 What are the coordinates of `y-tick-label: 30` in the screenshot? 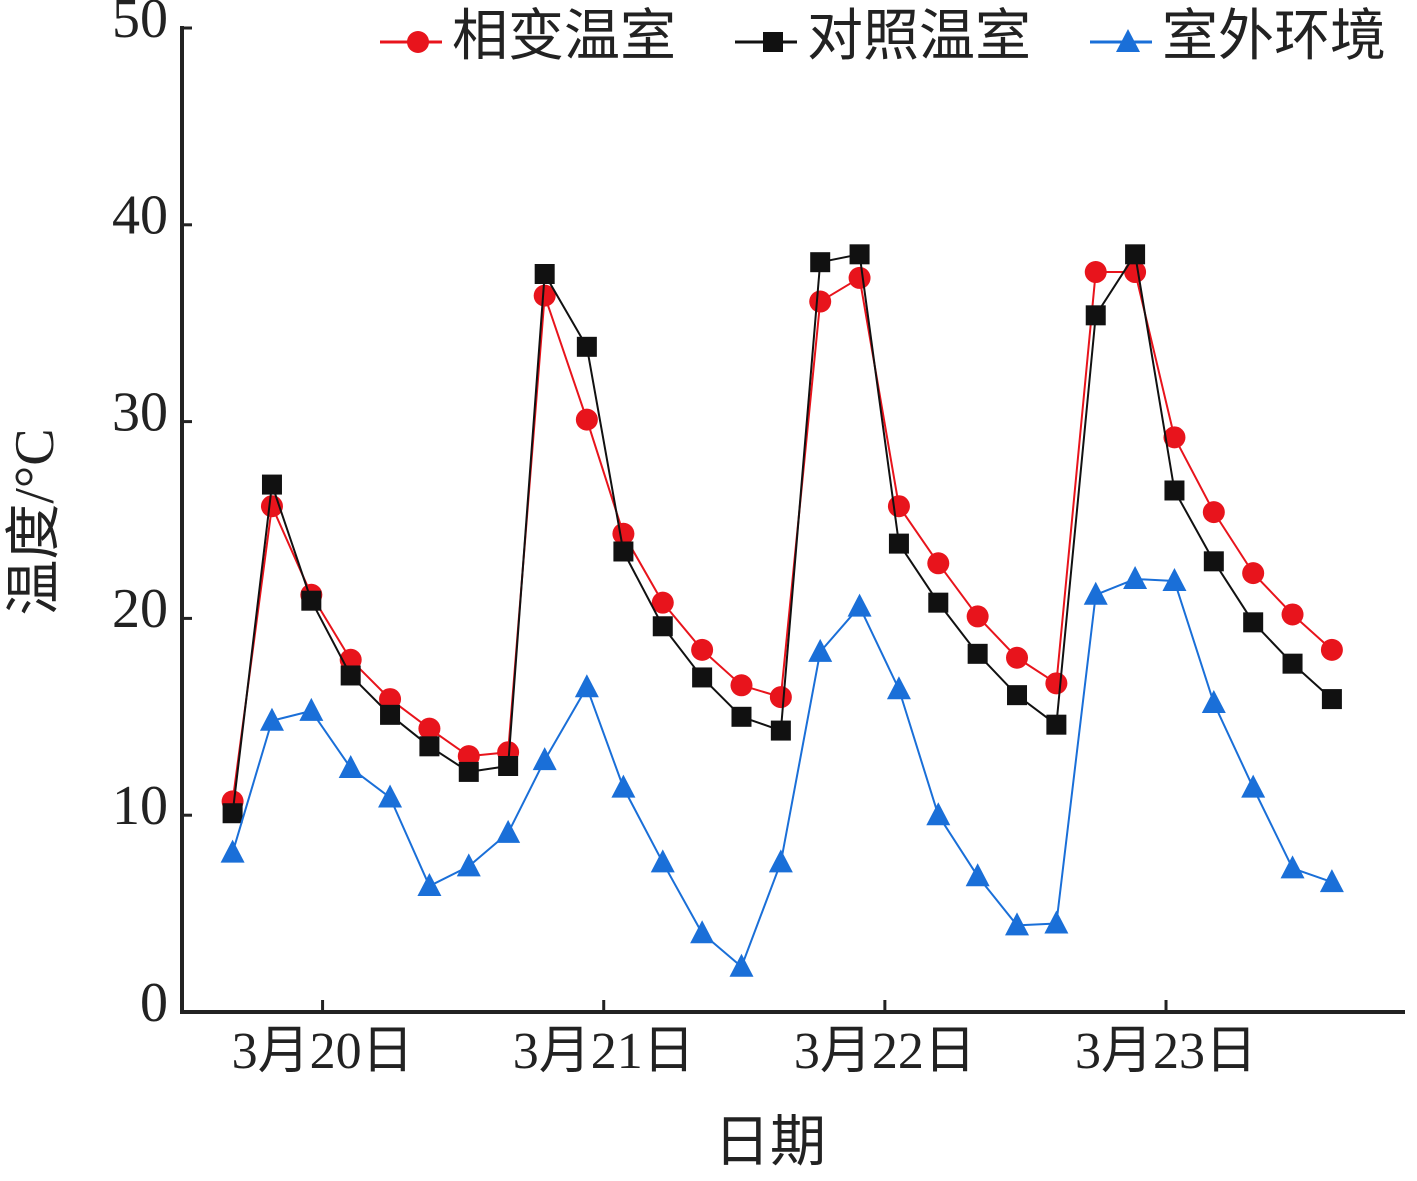 It's located at (140, 412).